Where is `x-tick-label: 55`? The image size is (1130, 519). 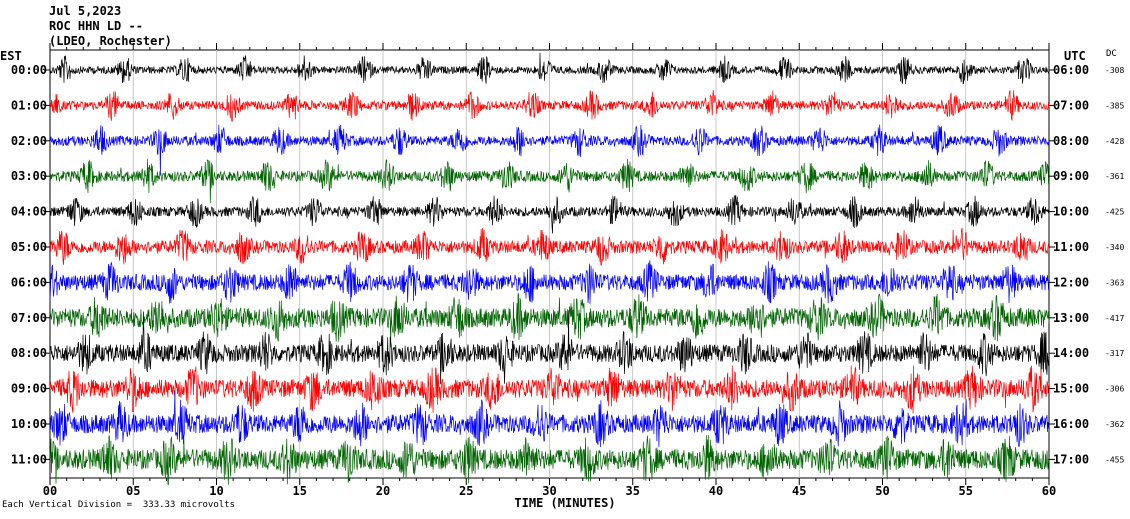 x-tick-label: 55 is located at coordinates (966, 491).